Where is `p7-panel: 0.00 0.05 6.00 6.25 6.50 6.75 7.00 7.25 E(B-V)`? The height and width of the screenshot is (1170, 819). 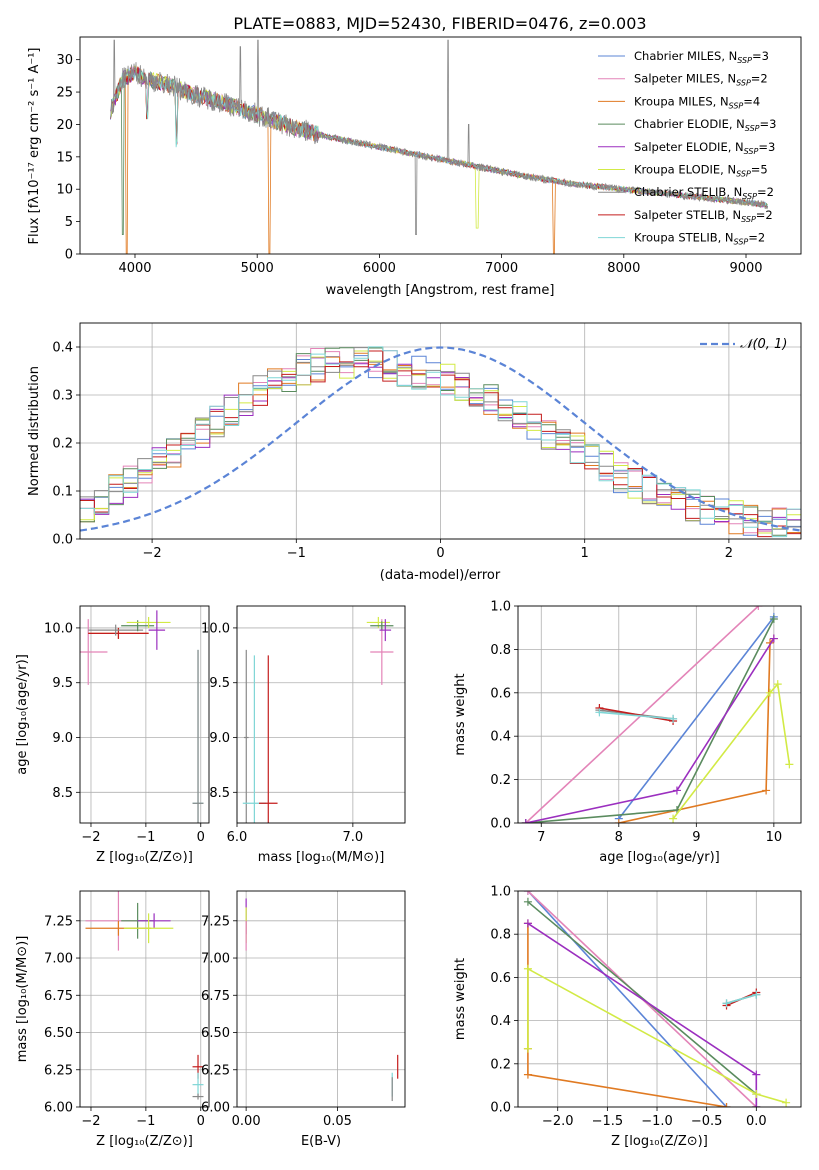
p7-panel: 0.00 0.05 6.00 6.25 6.50 6.75 7.00 7.25 E(B-V) is located at coordinates (303, 1019).